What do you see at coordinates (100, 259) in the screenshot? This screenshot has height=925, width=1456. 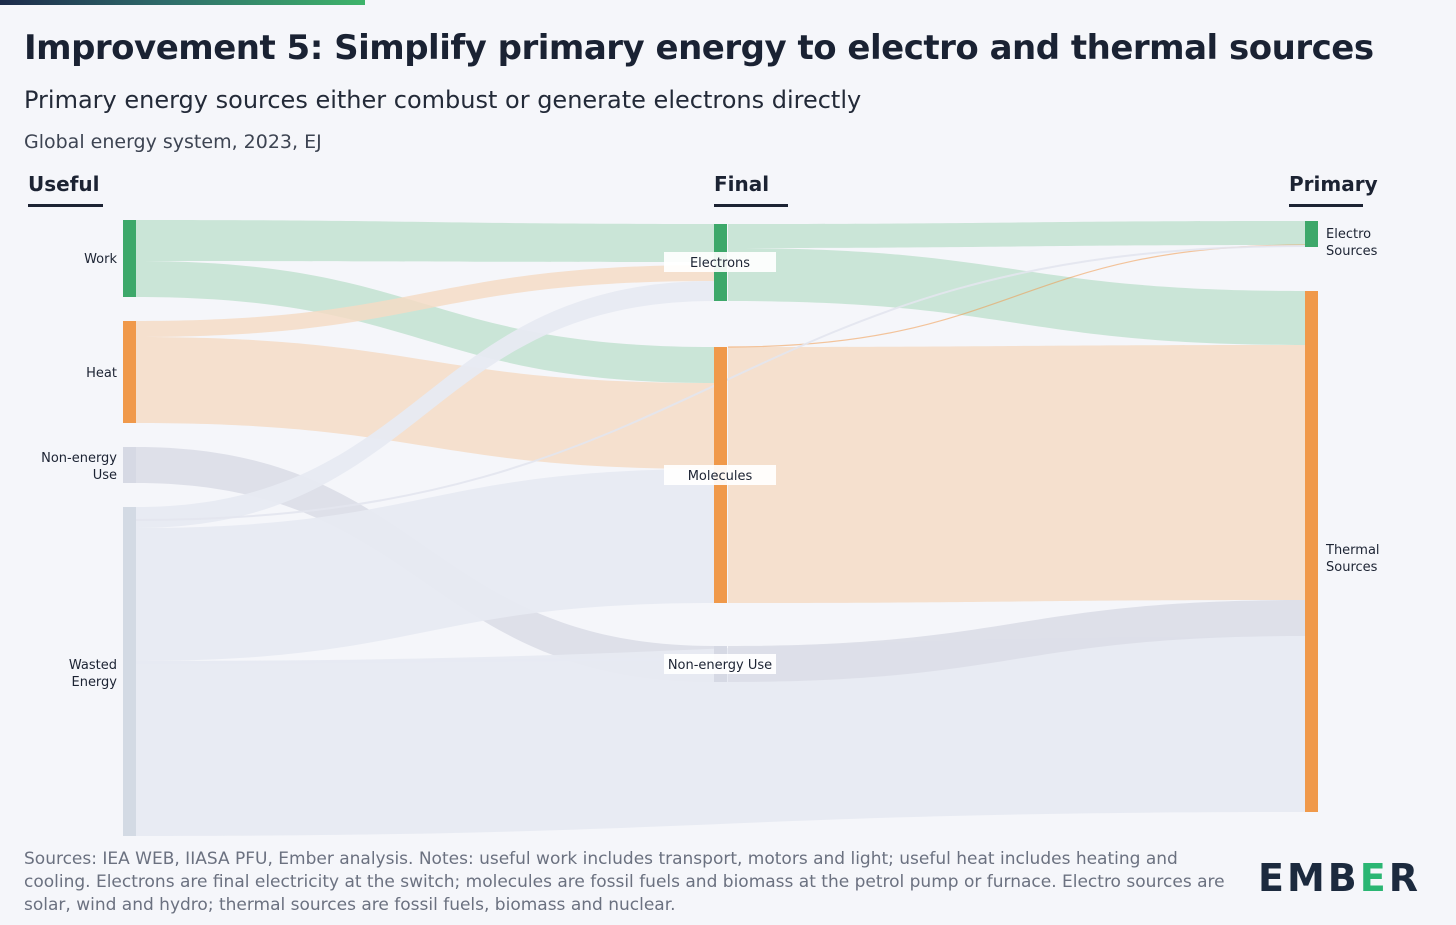 I see `label-work: Work` at bounding box center [100, 259].